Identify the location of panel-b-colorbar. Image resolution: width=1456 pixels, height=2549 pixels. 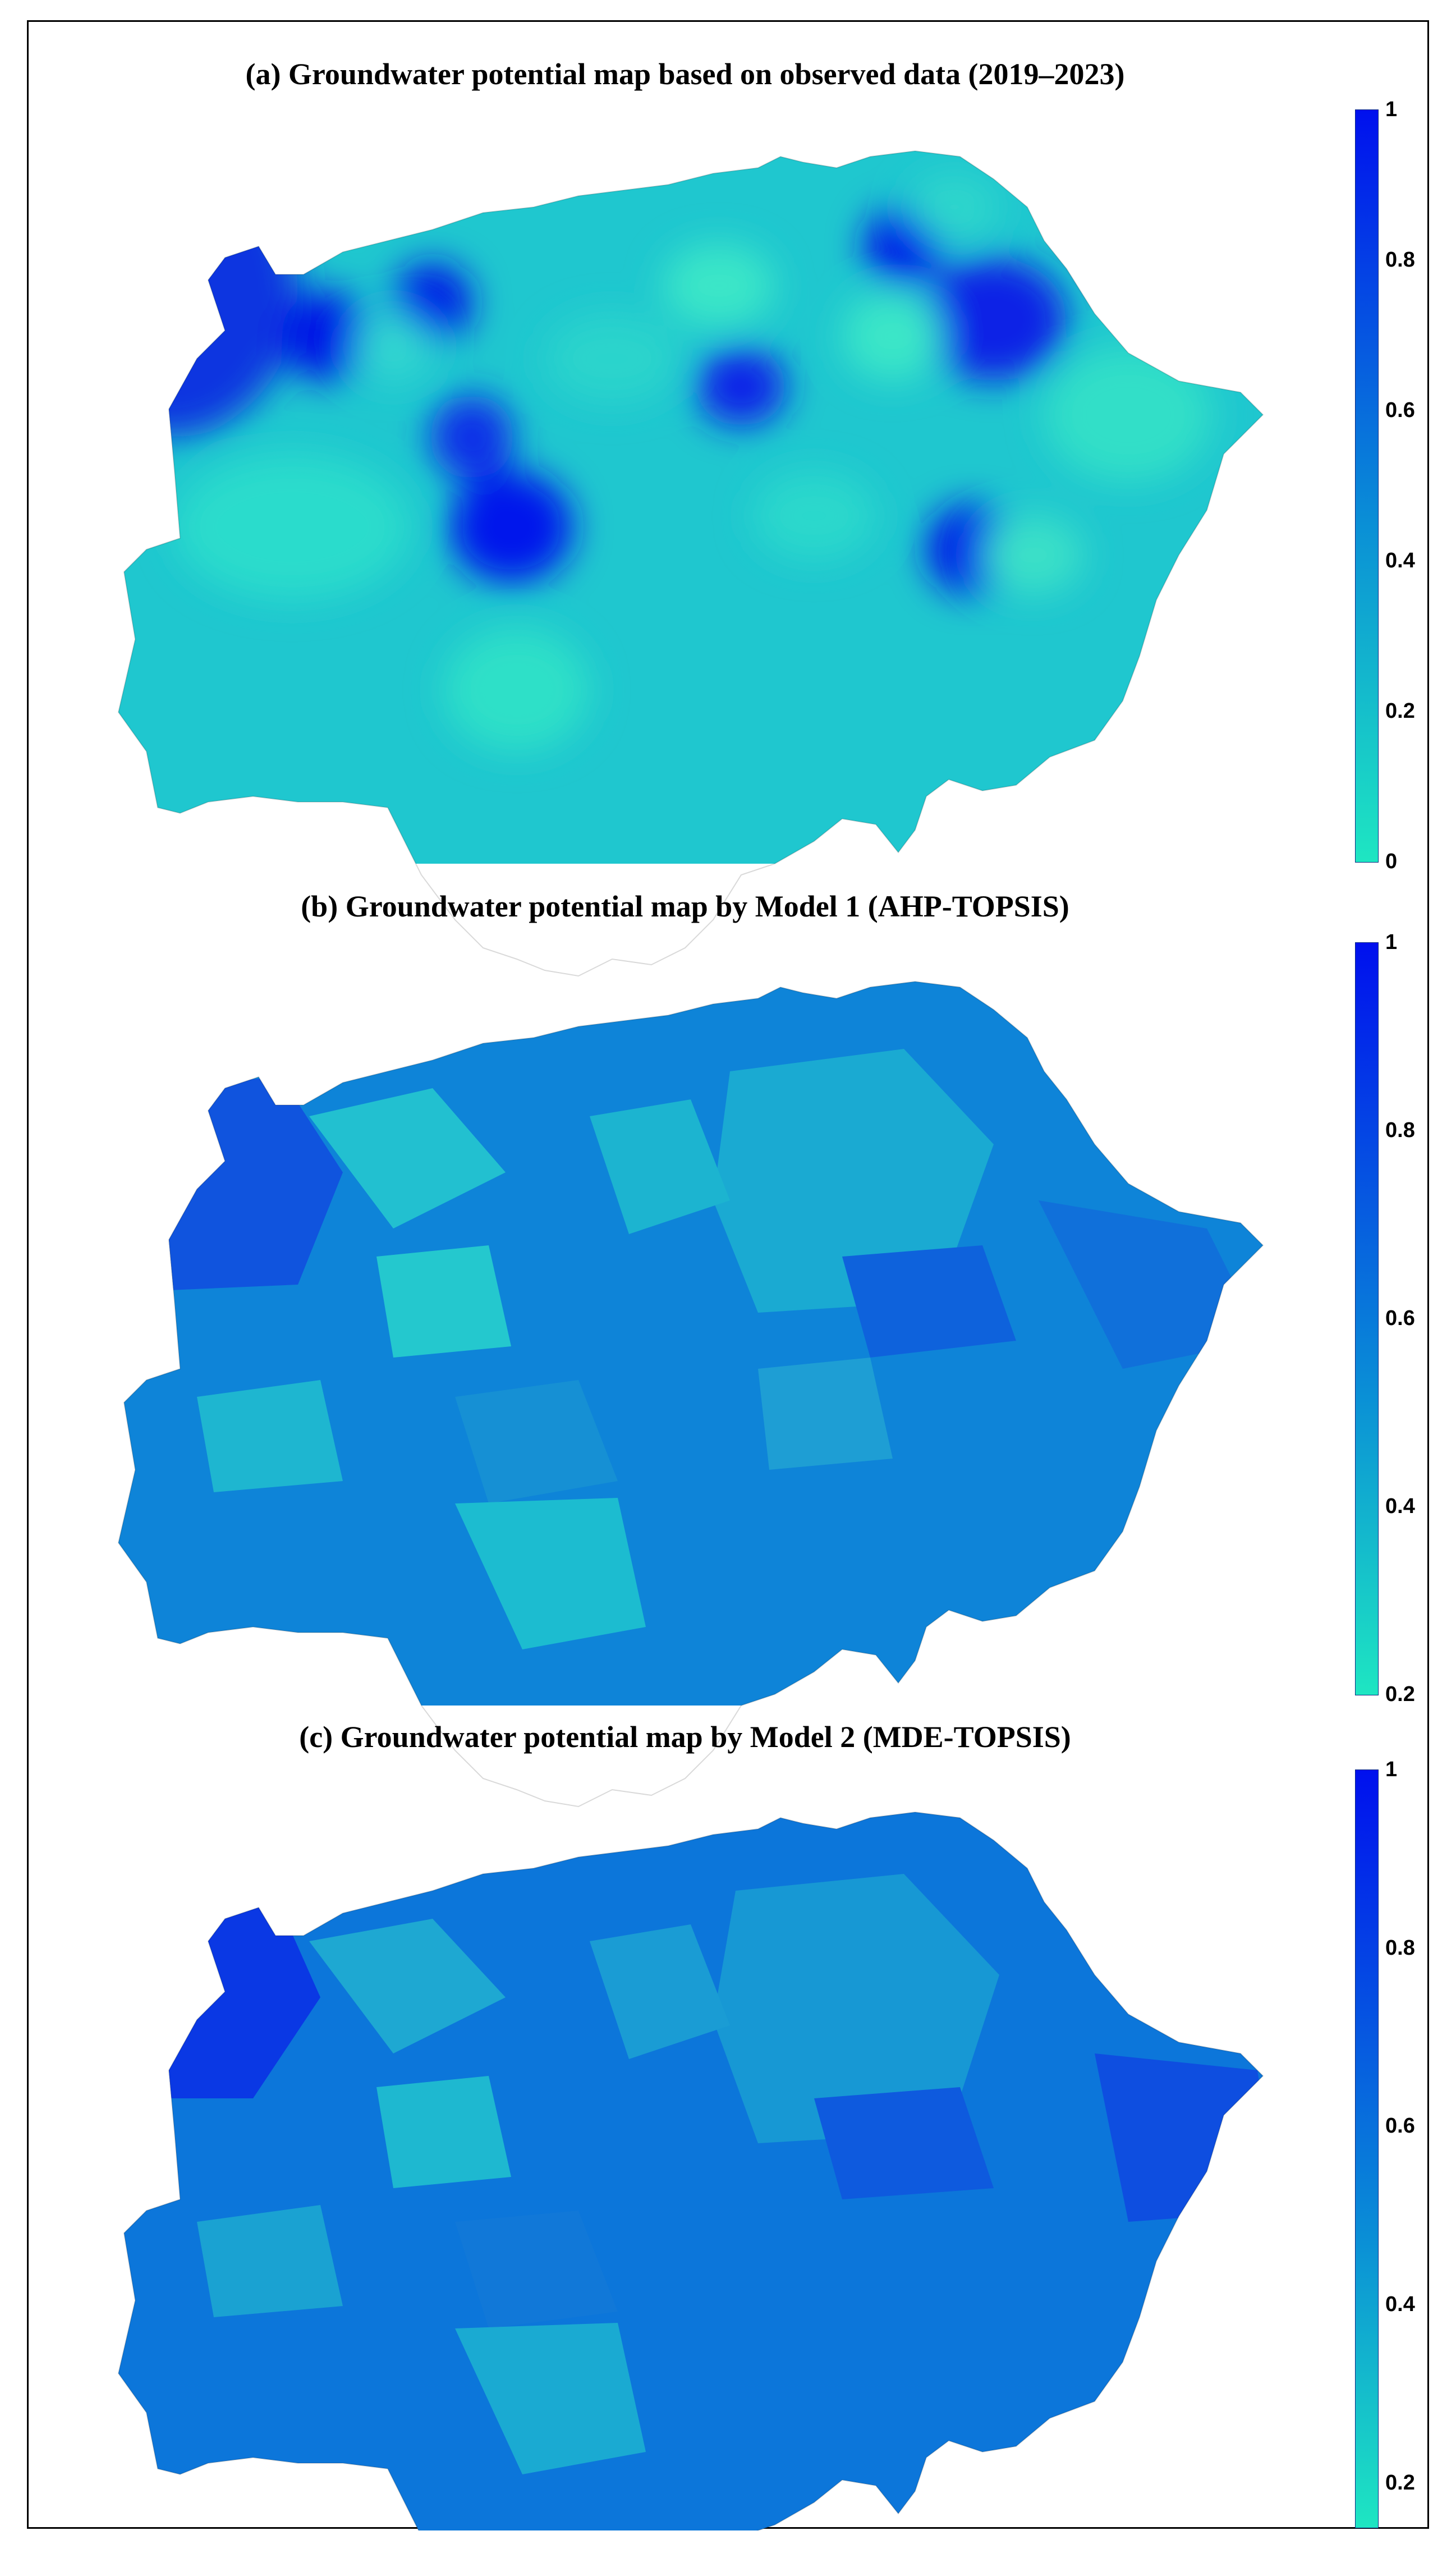
(1367, 1318).